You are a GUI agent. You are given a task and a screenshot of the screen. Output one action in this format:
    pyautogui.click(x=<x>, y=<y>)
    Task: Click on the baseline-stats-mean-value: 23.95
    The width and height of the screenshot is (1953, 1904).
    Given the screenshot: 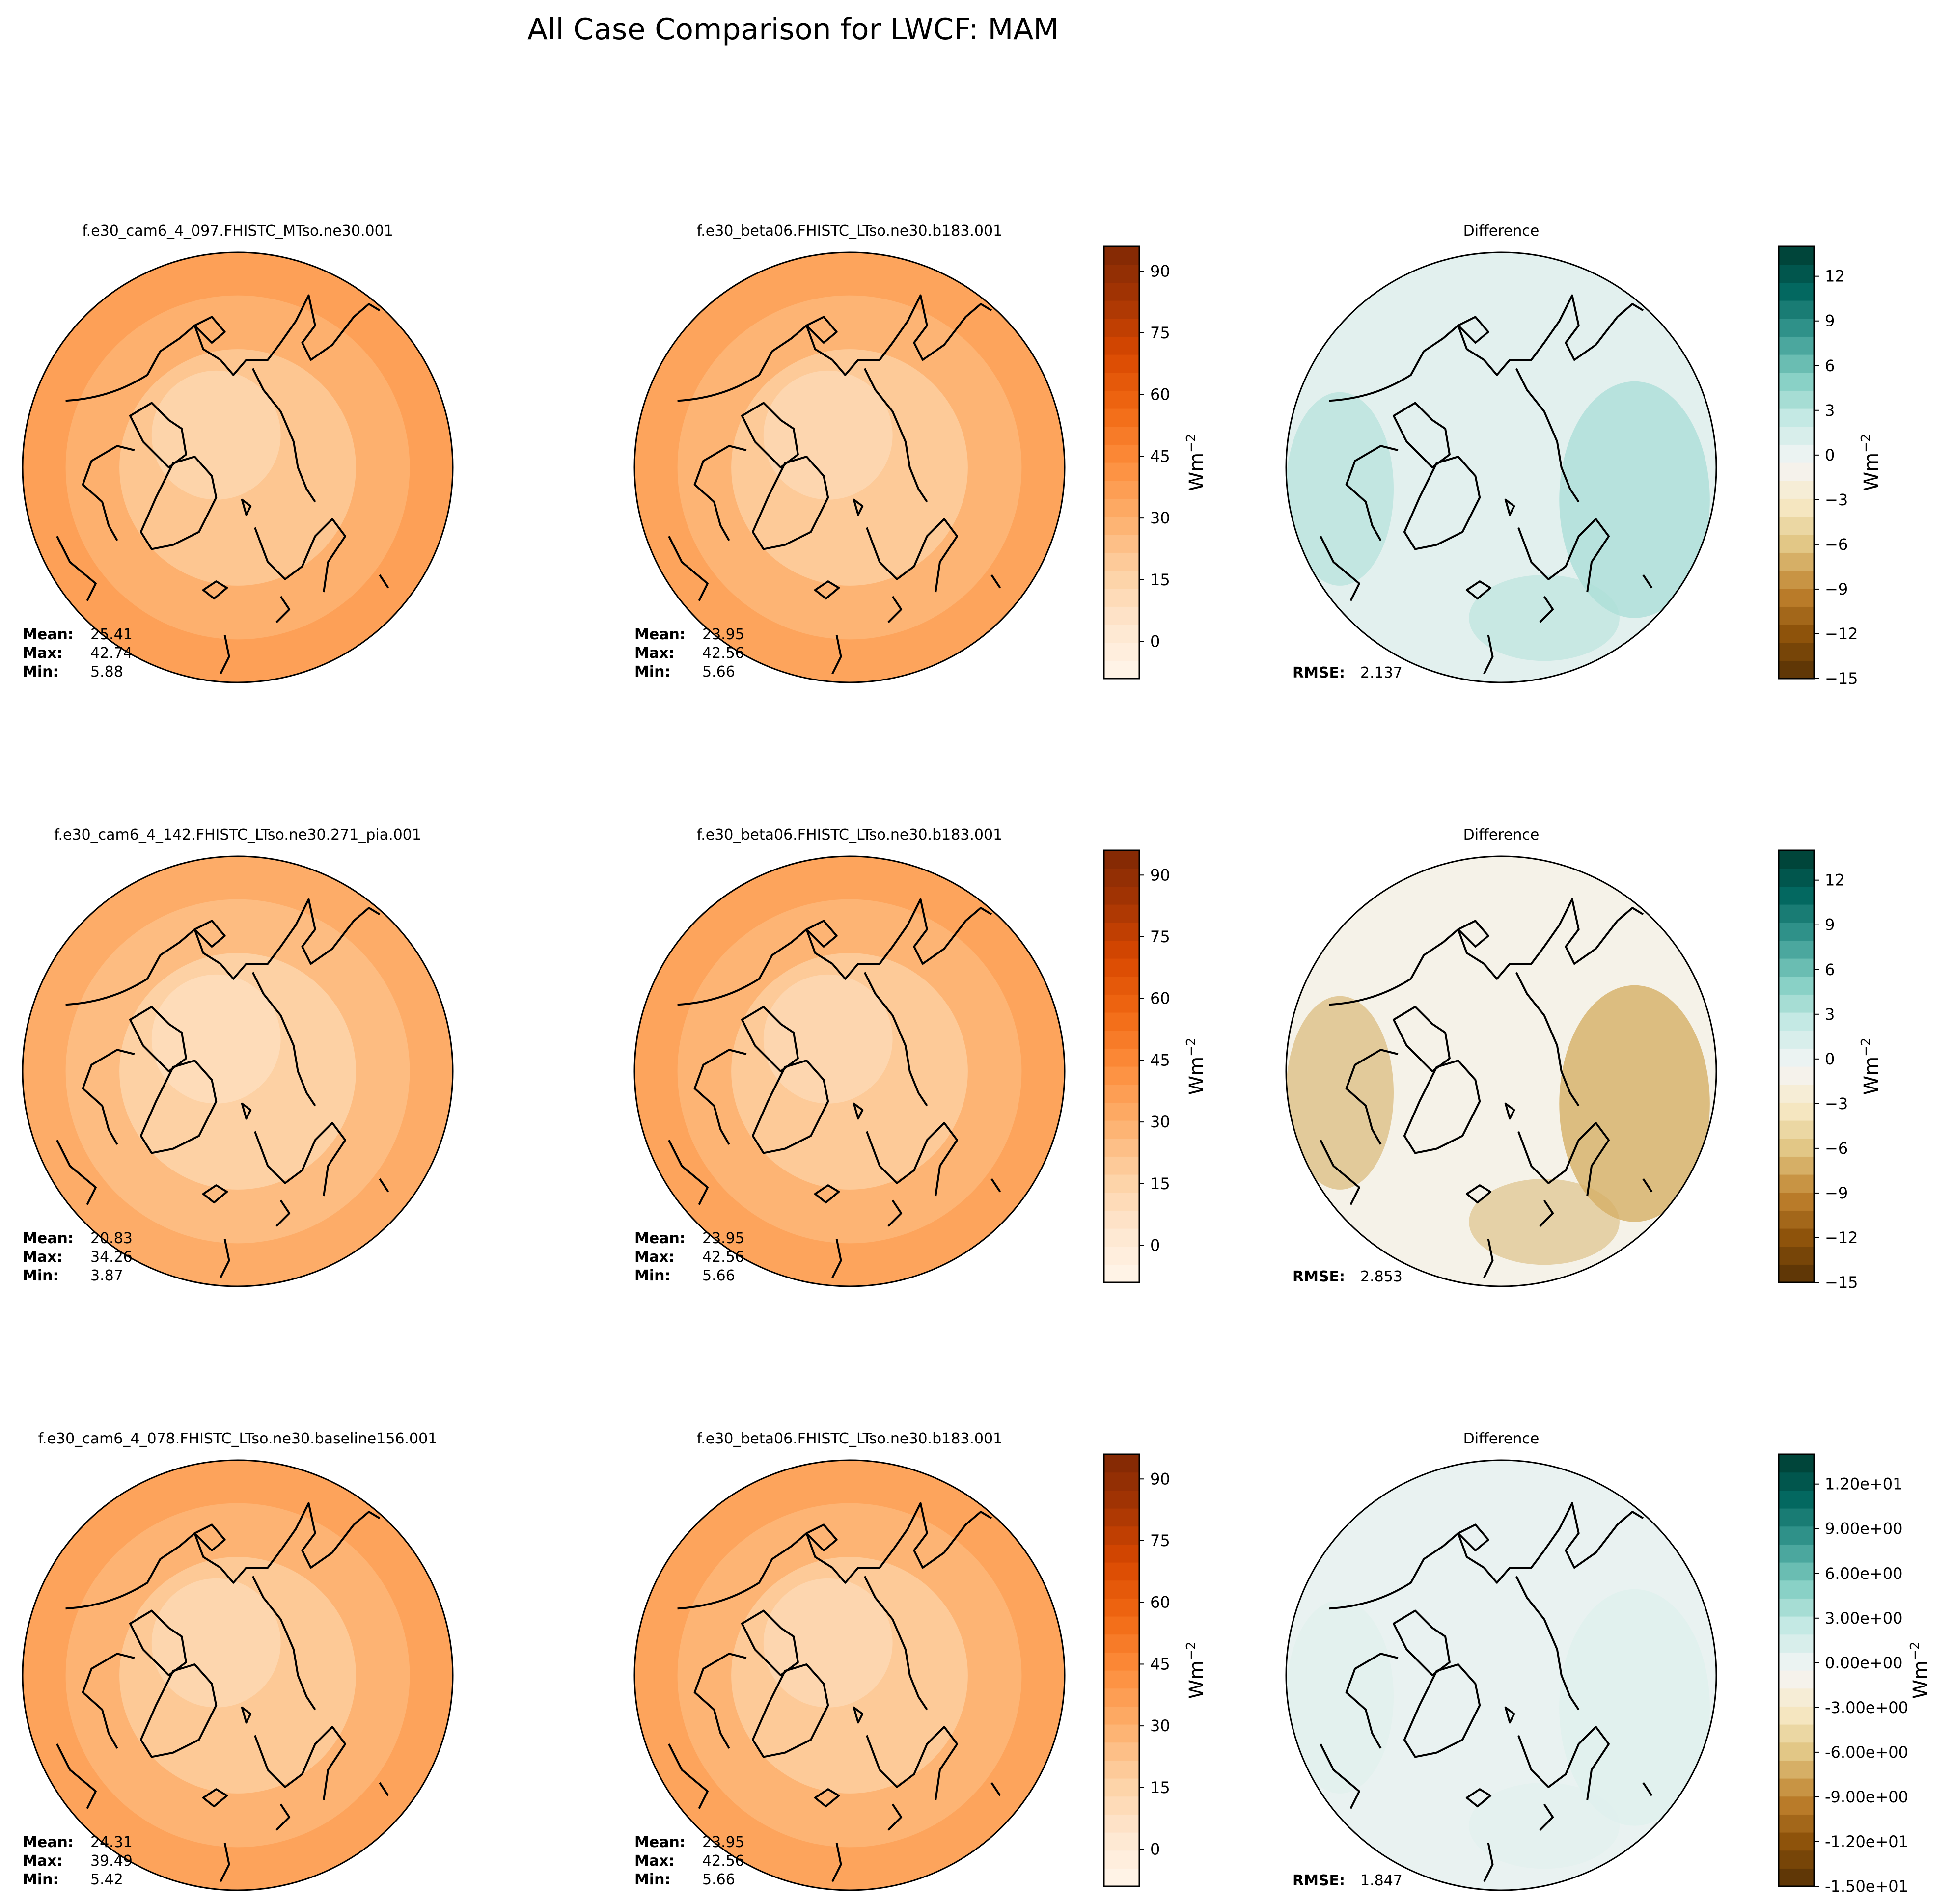 What is the action you would take?
    pyautogui.click(x=723, y=1842)
    